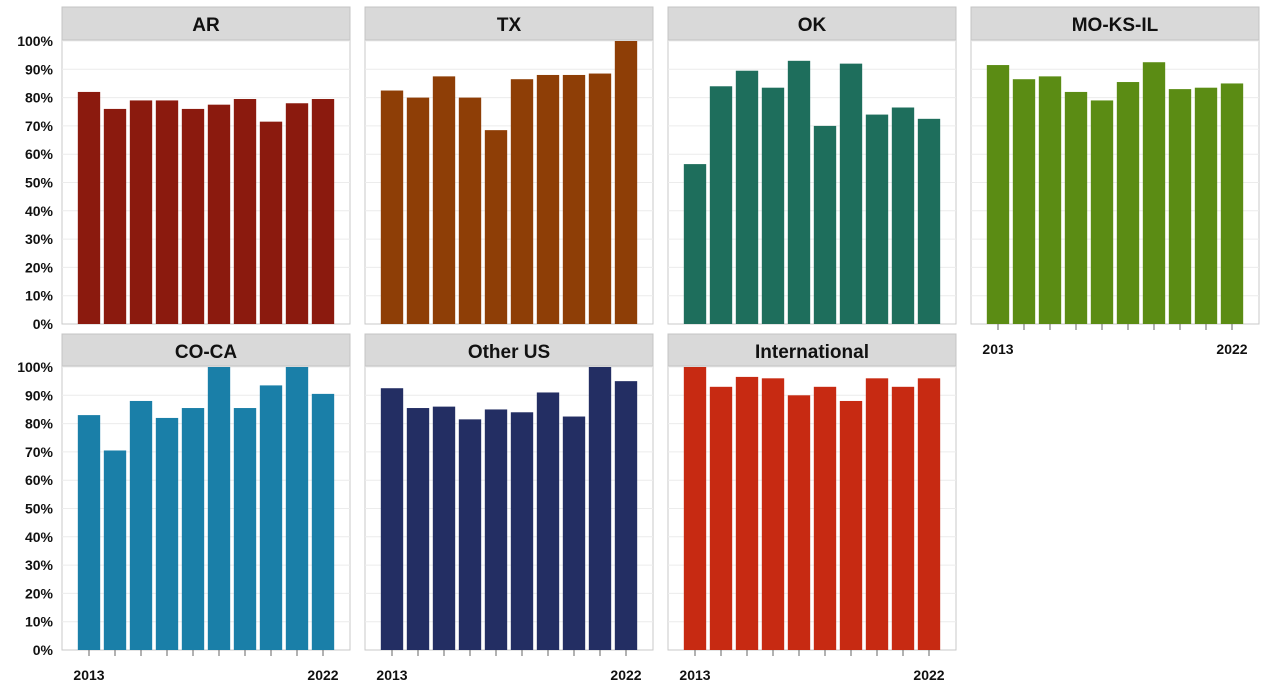 The image size is (1261, 687). What do you see at coordinates (929, 221) in the screenshot?
I see `bar-ok-2022` at bounding box center [929, 221].